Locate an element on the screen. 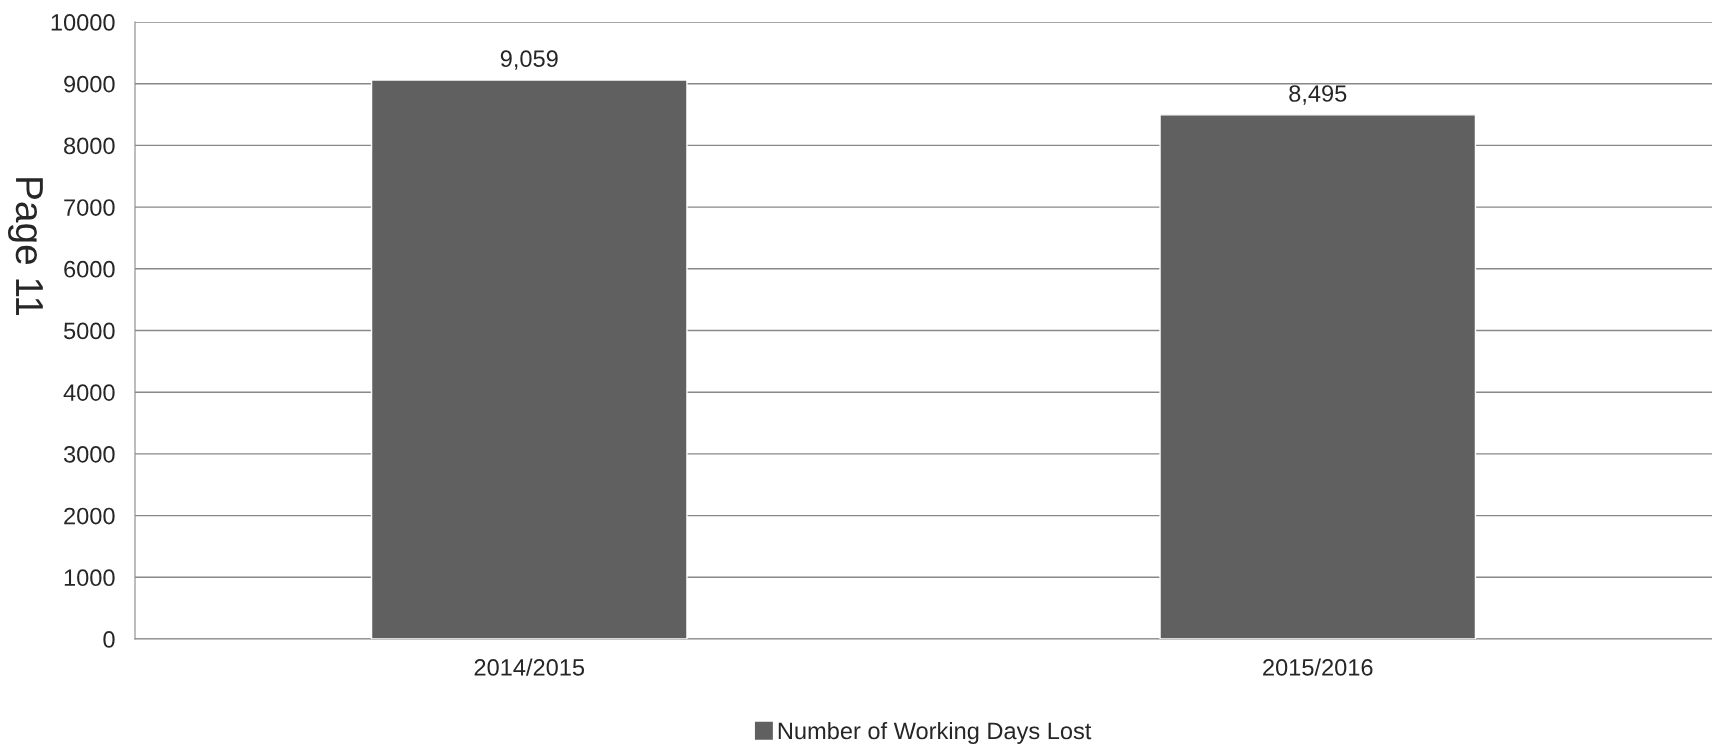 The width and height of the screenshot is (1712, 747). y-tick-label: 6000 is located at coordinates (89, 269).